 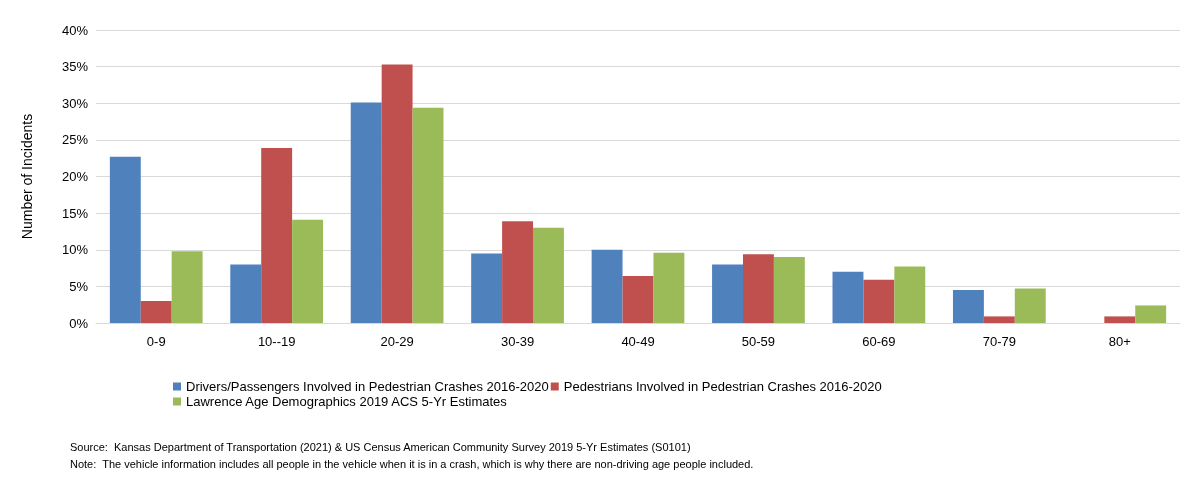 I want to click on text: Note: The vehicle information includes all people in the vehicle when it is in a crash, which is why there are non-driving age people included., so click(x=412, y=463).